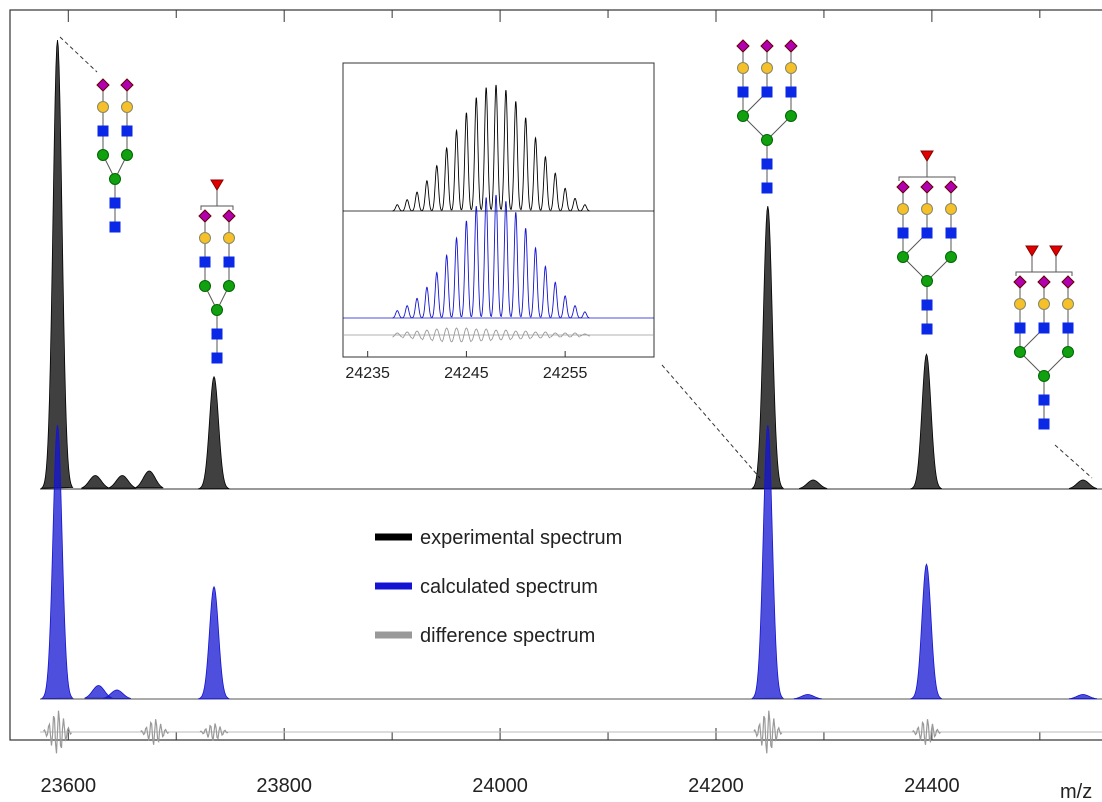 The width and height of the screenshot is (1102, 802). Describe the element at coordinates (716, 786) in the screenshot. I see `x-tick-label: 24200` at that location.